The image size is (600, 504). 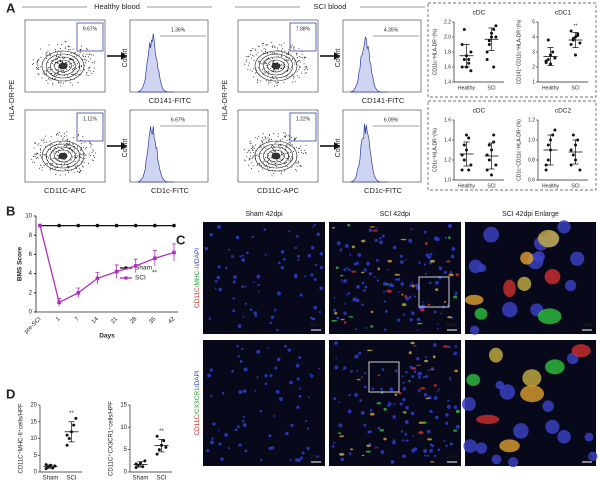 What do you see at coordinates (303, 127) in the screenshot?
I see `gate` at bounding box center [303, 127].